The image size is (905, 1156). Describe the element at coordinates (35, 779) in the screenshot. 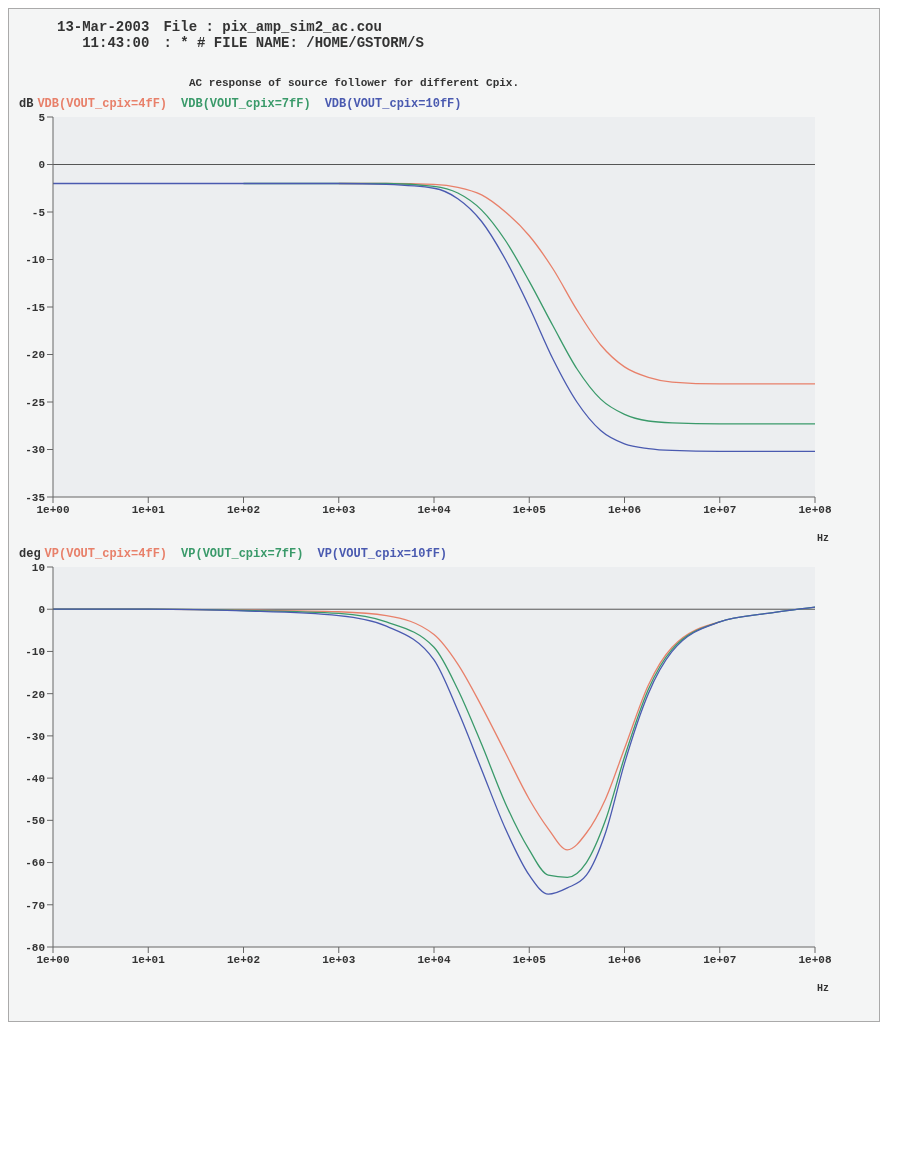

I see `y-tick-label: -40` at that location.